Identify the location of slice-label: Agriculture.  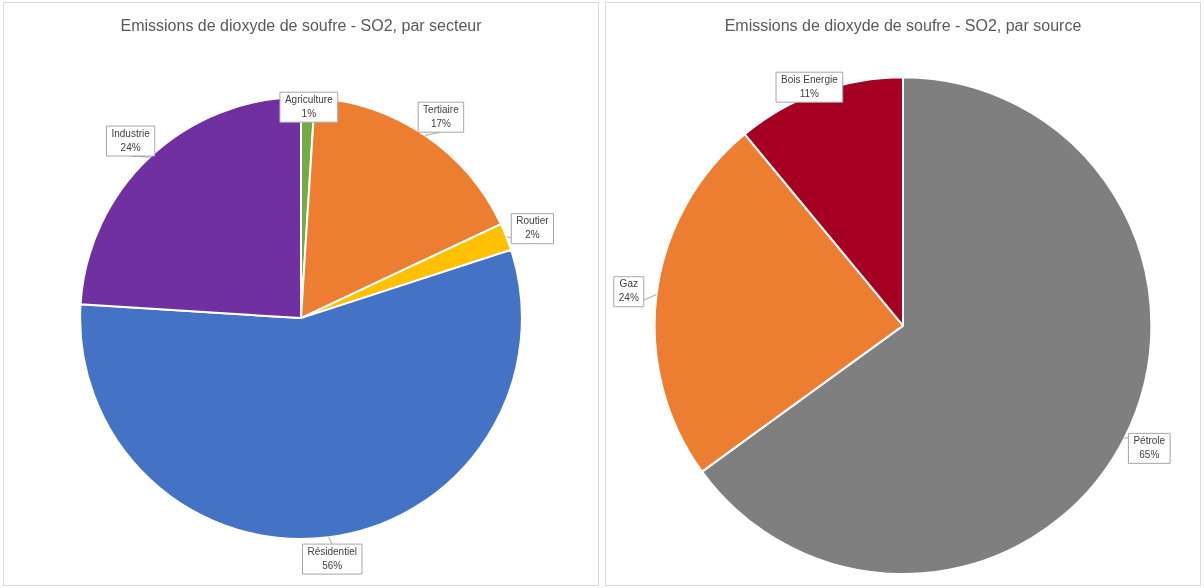
(309, 99).